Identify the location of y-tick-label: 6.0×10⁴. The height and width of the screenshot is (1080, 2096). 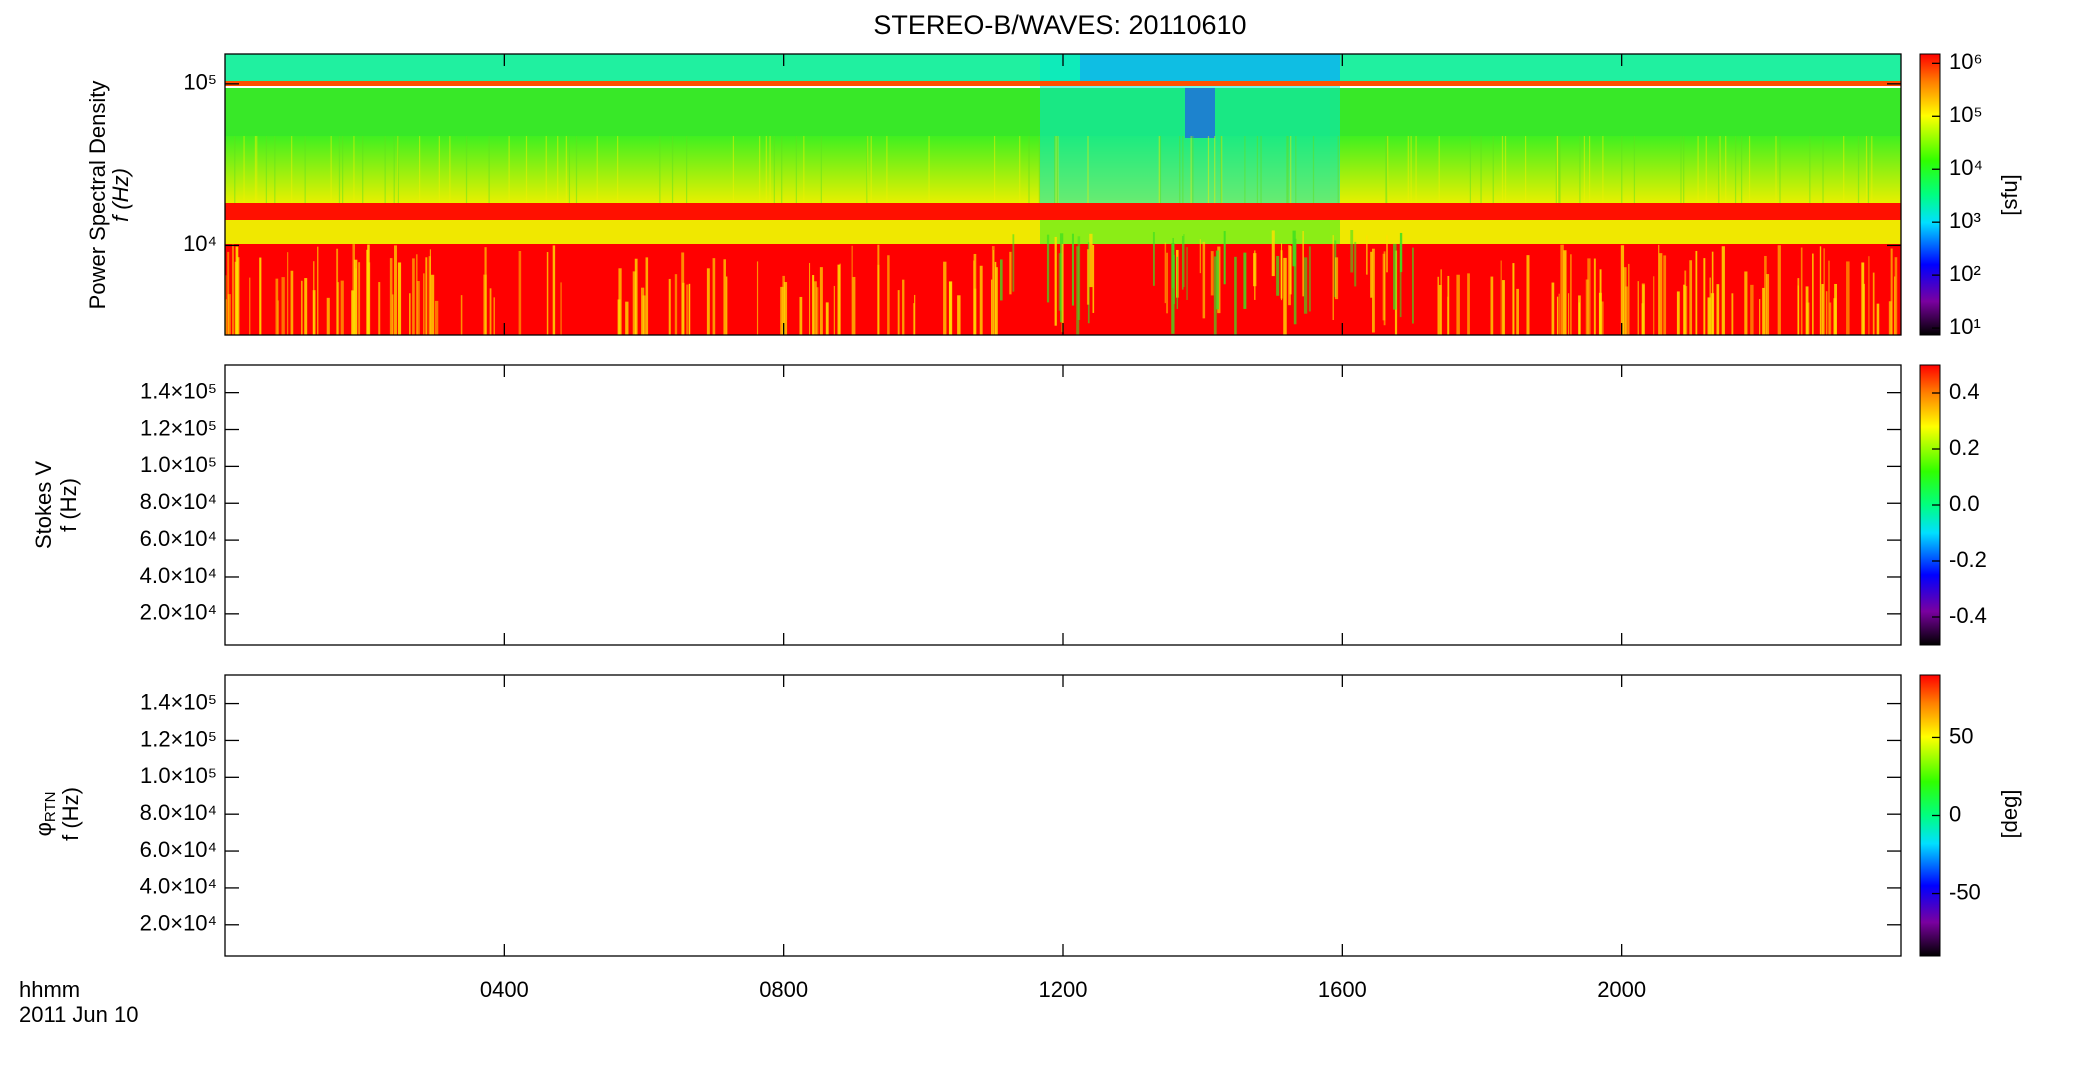
(178, 538).